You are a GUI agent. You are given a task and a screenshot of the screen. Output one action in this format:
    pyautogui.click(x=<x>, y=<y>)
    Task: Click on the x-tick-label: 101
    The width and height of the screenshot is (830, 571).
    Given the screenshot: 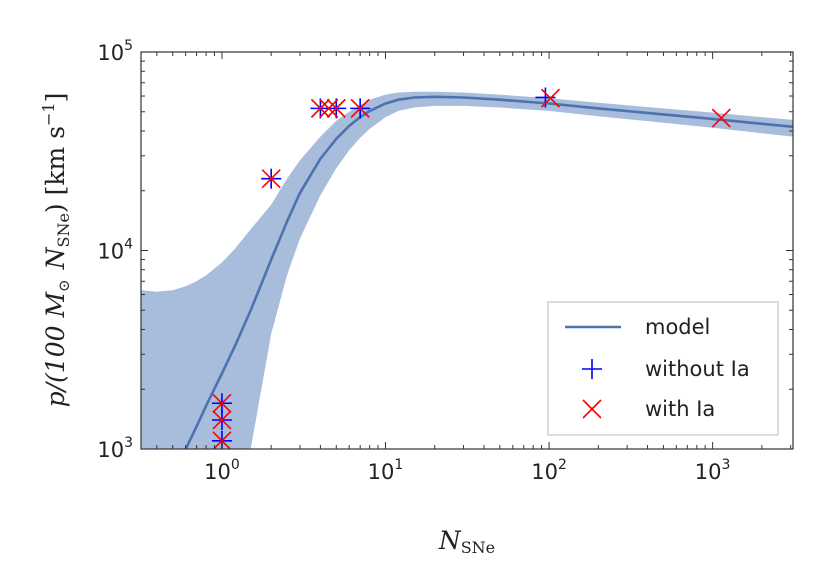 What is the action you would take?
    pyautogui.click(x=386, y=470)
    